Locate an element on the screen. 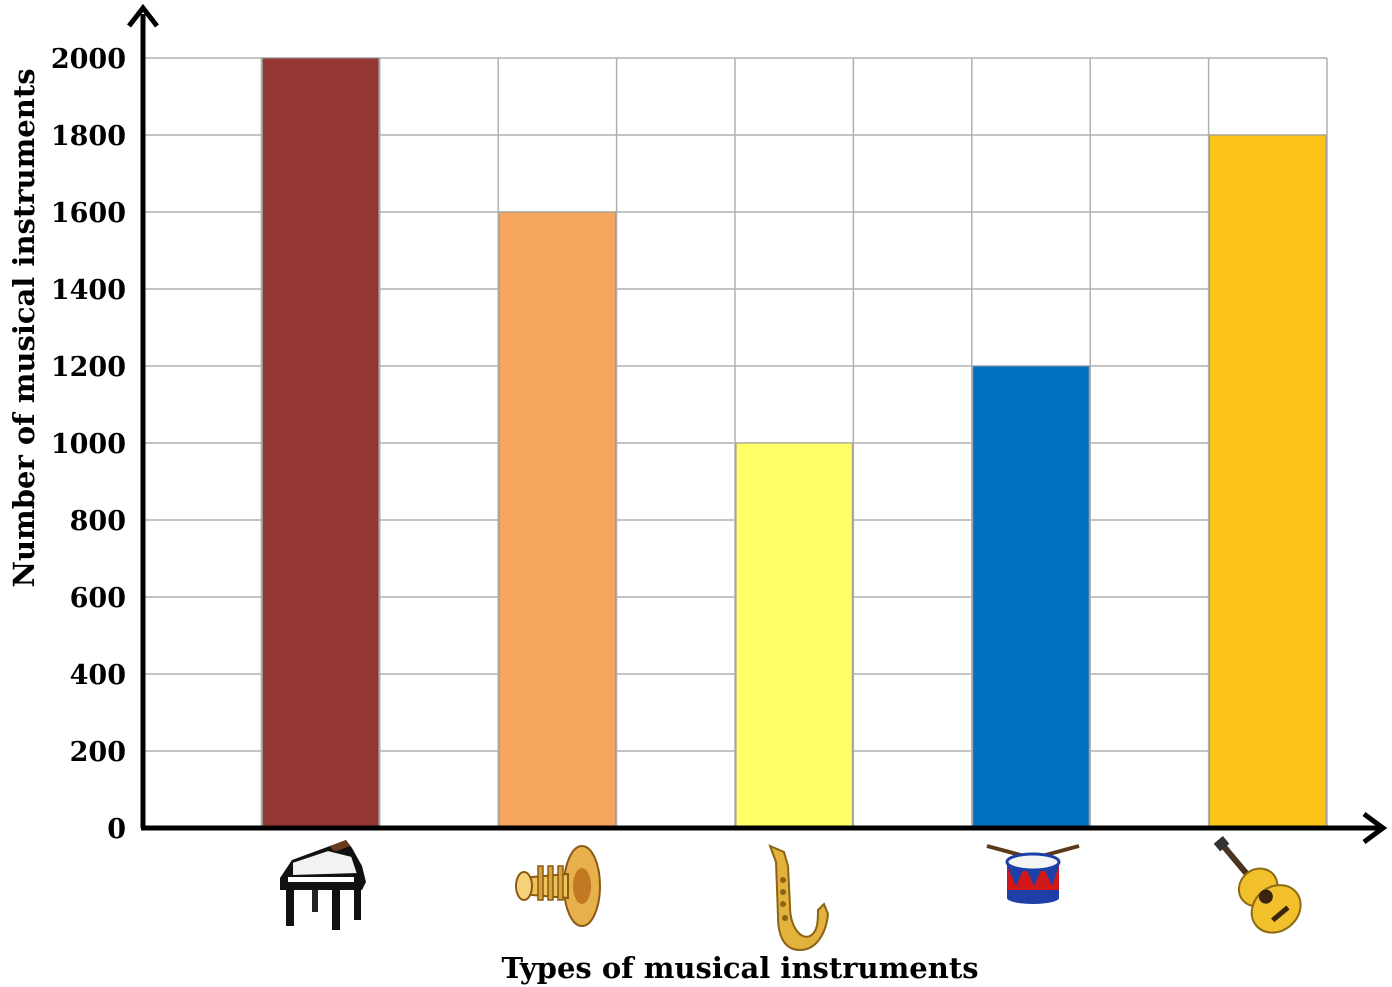  guitar-icon is located at coordinates (1257, 885).